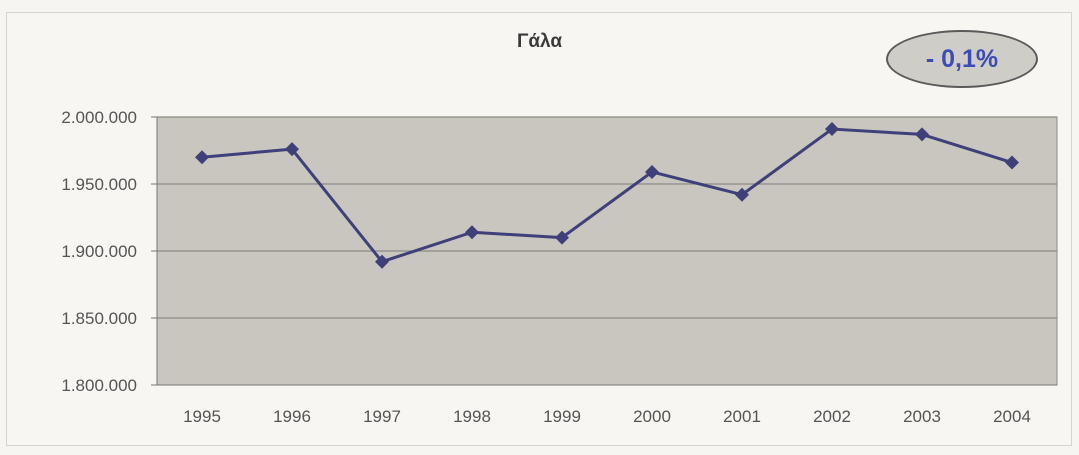 Image resolution: width=1079 pixels, height=455 pixels. What do you see at coordinates (832, 416) in the screenshot?
I see `x-tick-label: 2002` at bounding box center [832, 416].